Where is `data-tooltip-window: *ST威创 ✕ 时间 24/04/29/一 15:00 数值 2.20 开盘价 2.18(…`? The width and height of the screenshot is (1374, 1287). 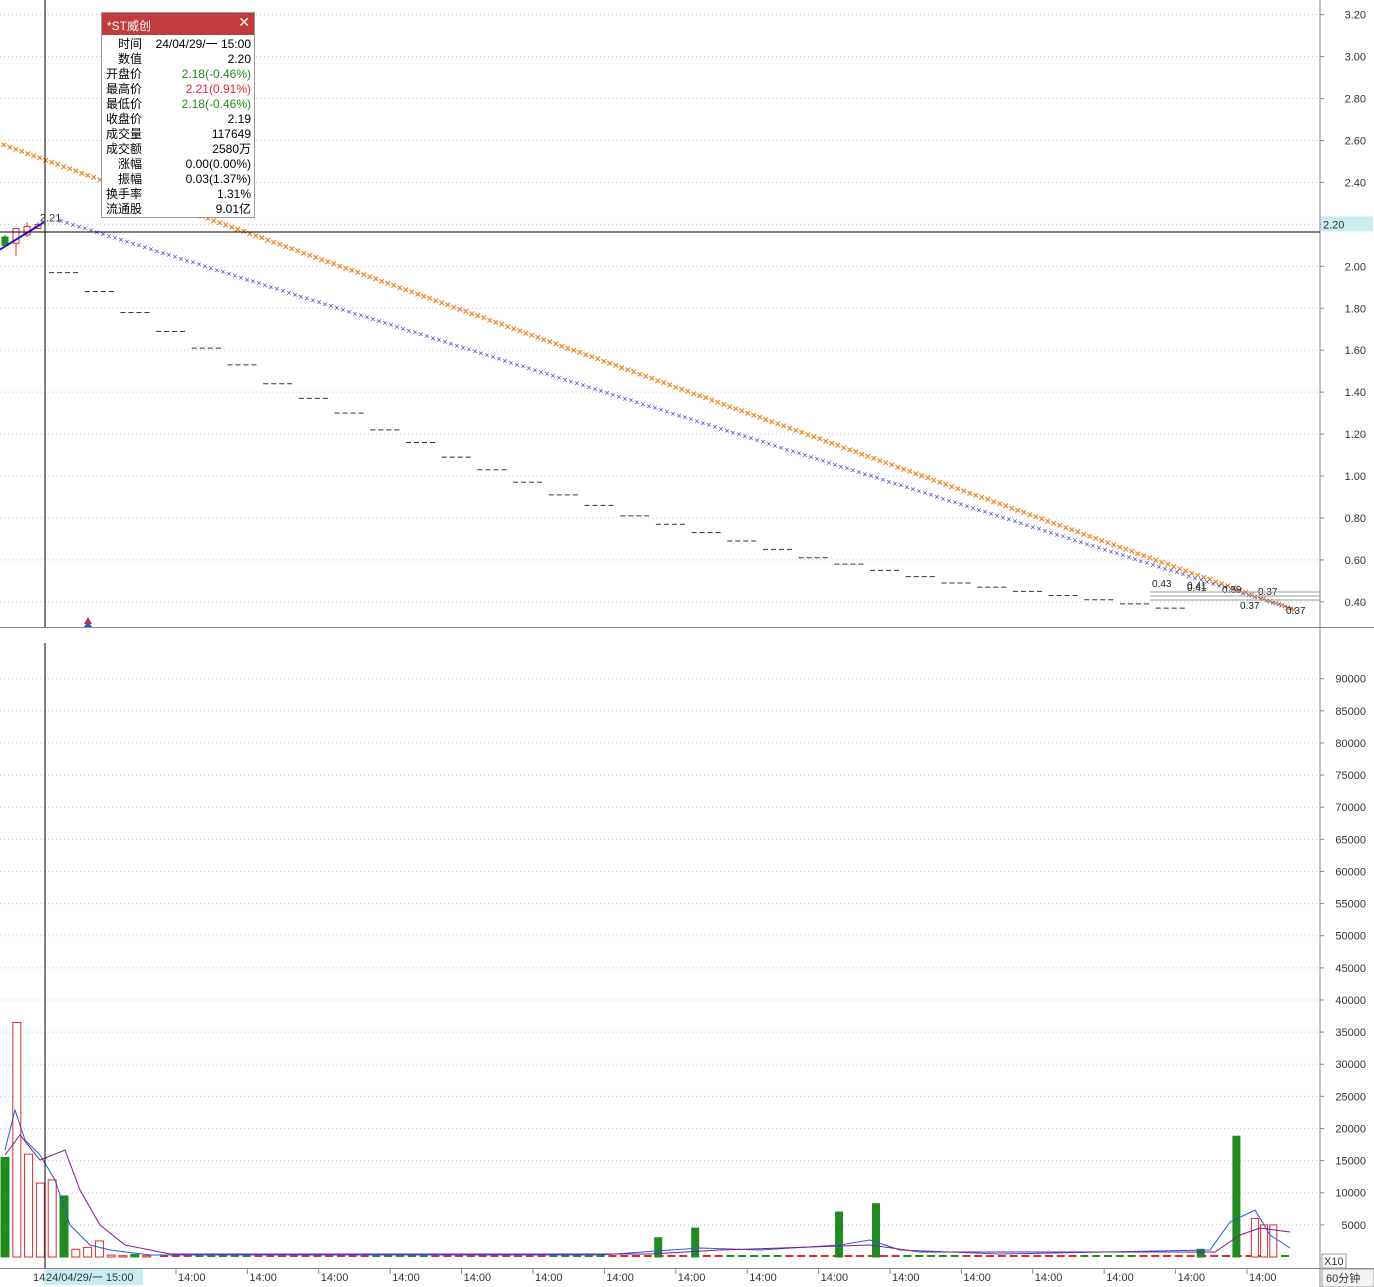 data-tooltip-window: *ST威创 ✕ 时间 24/04/29/一 15:00 数值 2.20 开盘价 2.18(… is located at coordinates (178, 115).